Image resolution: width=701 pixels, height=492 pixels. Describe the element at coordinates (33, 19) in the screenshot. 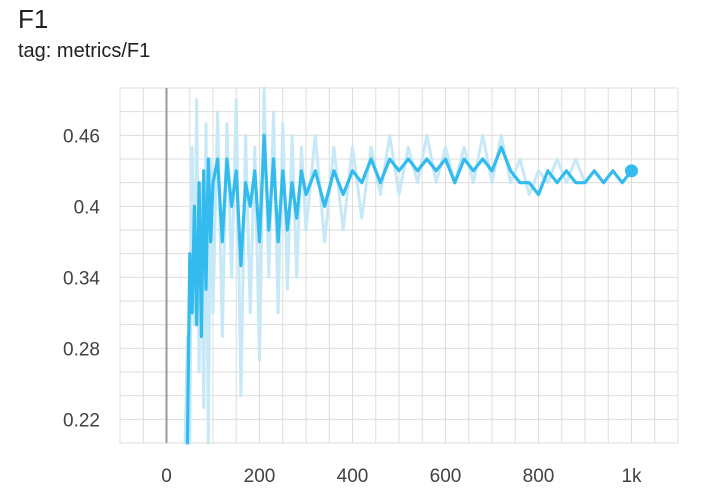

I see `chart-title: F1` at that location.